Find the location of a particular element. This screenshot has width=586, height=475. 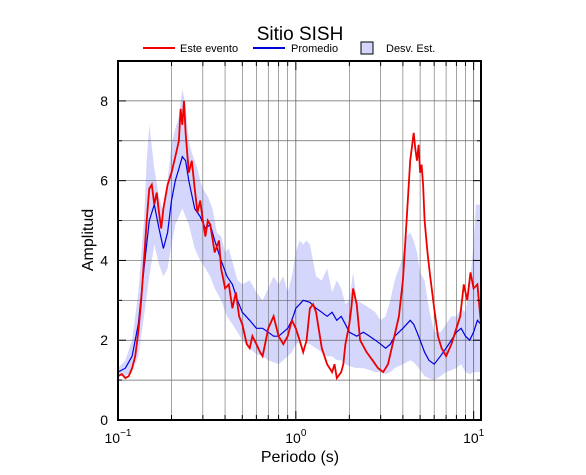

legend-item-event: Este evento is located at coordinates (190, 49).